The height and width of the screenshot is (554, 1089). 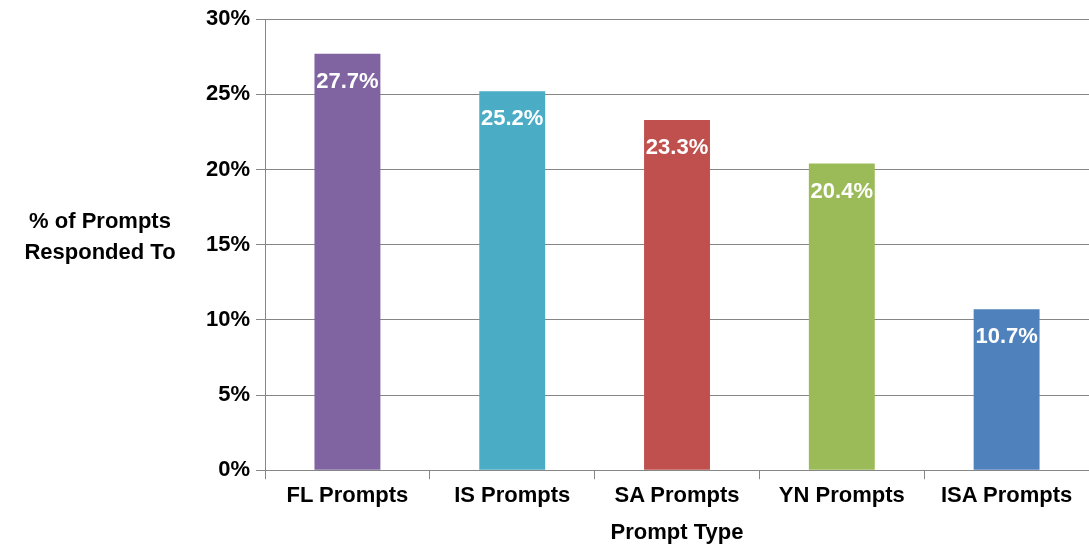 What do you see at coordinates (347, 80) in the screenshot?
I see `data-label: 27.7%` at bounding box center [347, 80].